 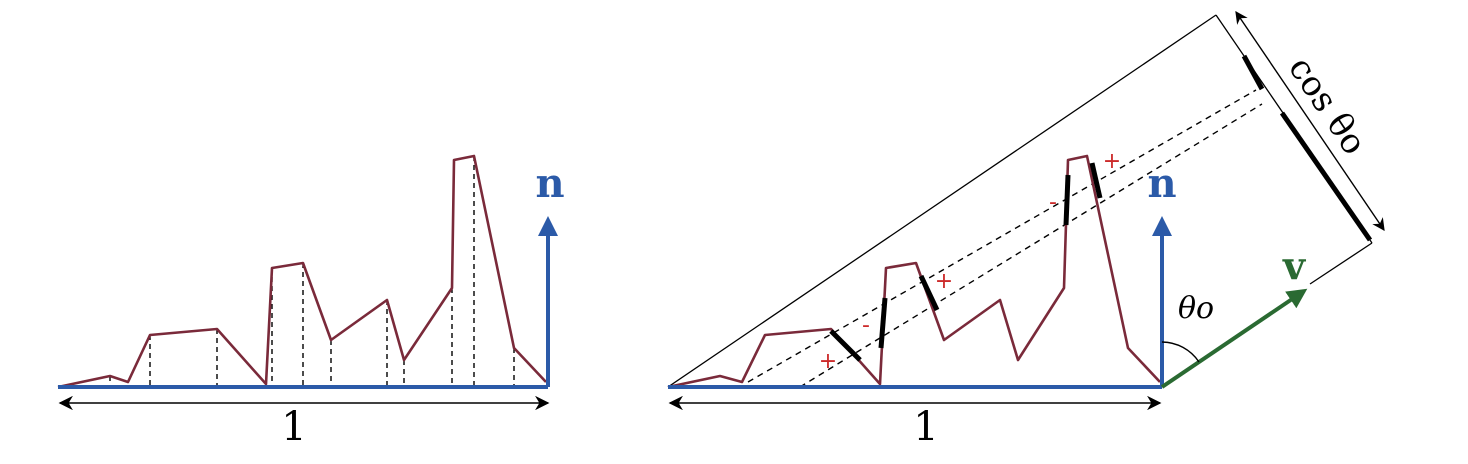 I want to click on angle-label: θo, so click(x=1196, y=308).